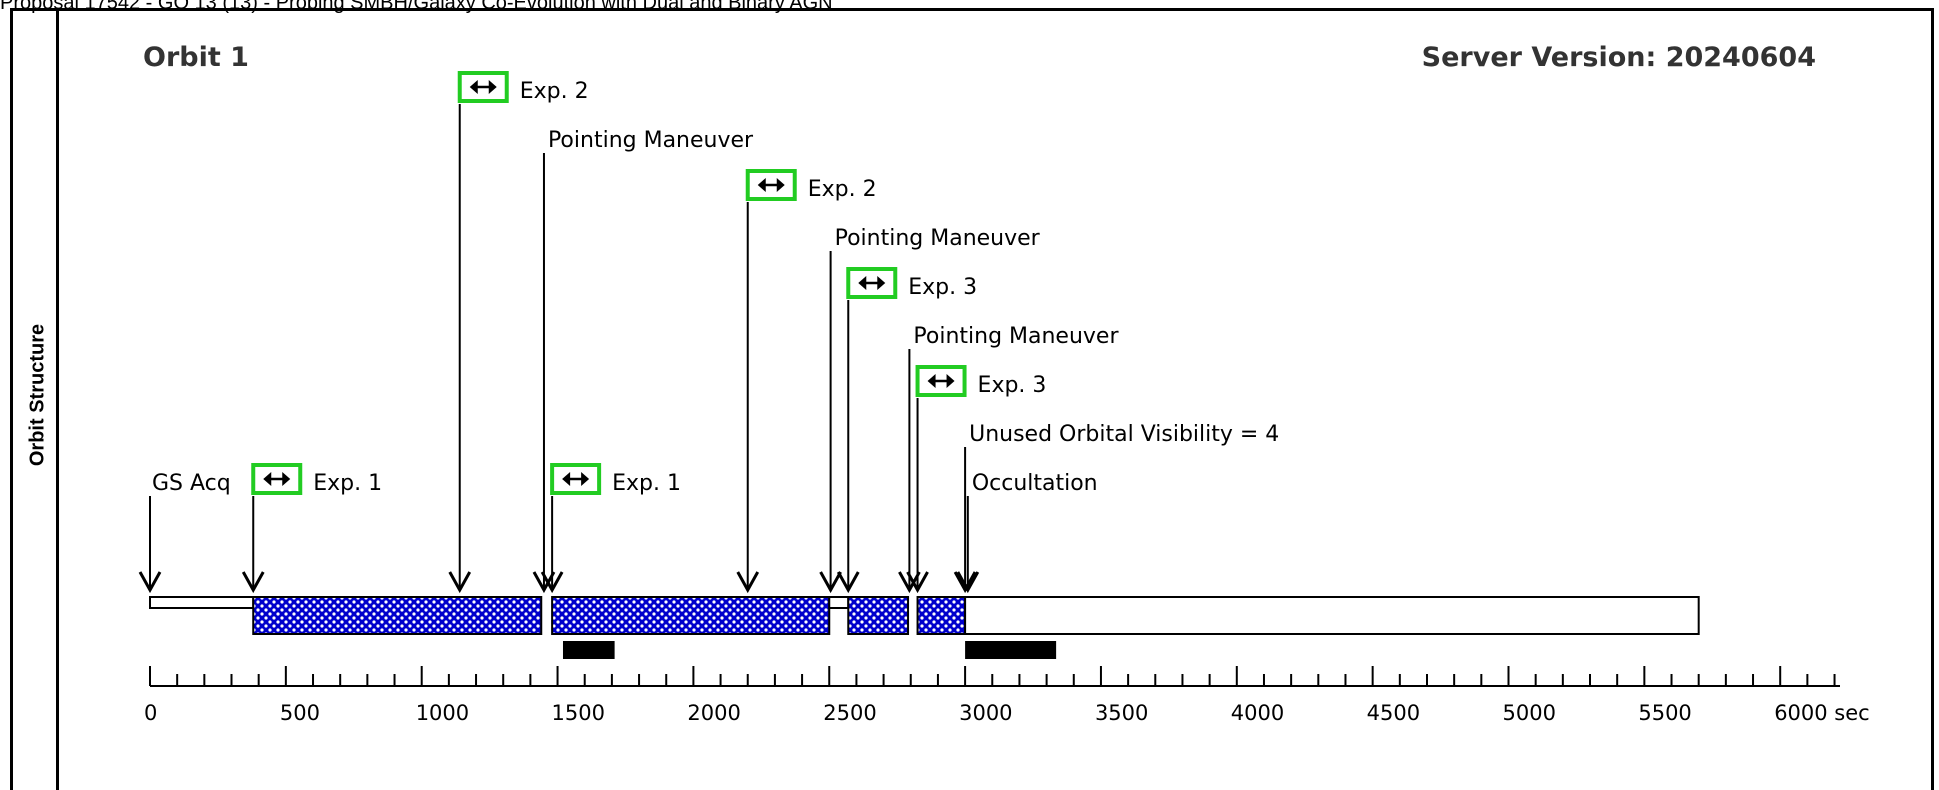 The image size is (1939, 790). Describe the element at coordinates (809, 650) in the screenshot. I see `black-bars` at that location.